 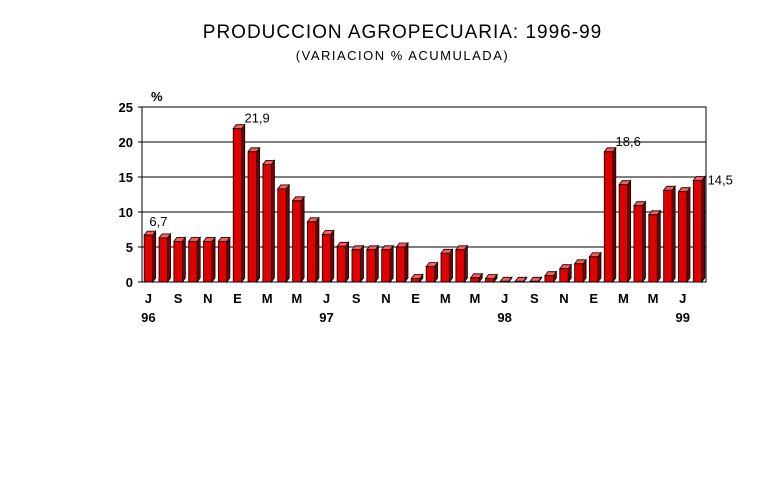 I want to click on data-label: 14,5, so click(x=720, y=180).